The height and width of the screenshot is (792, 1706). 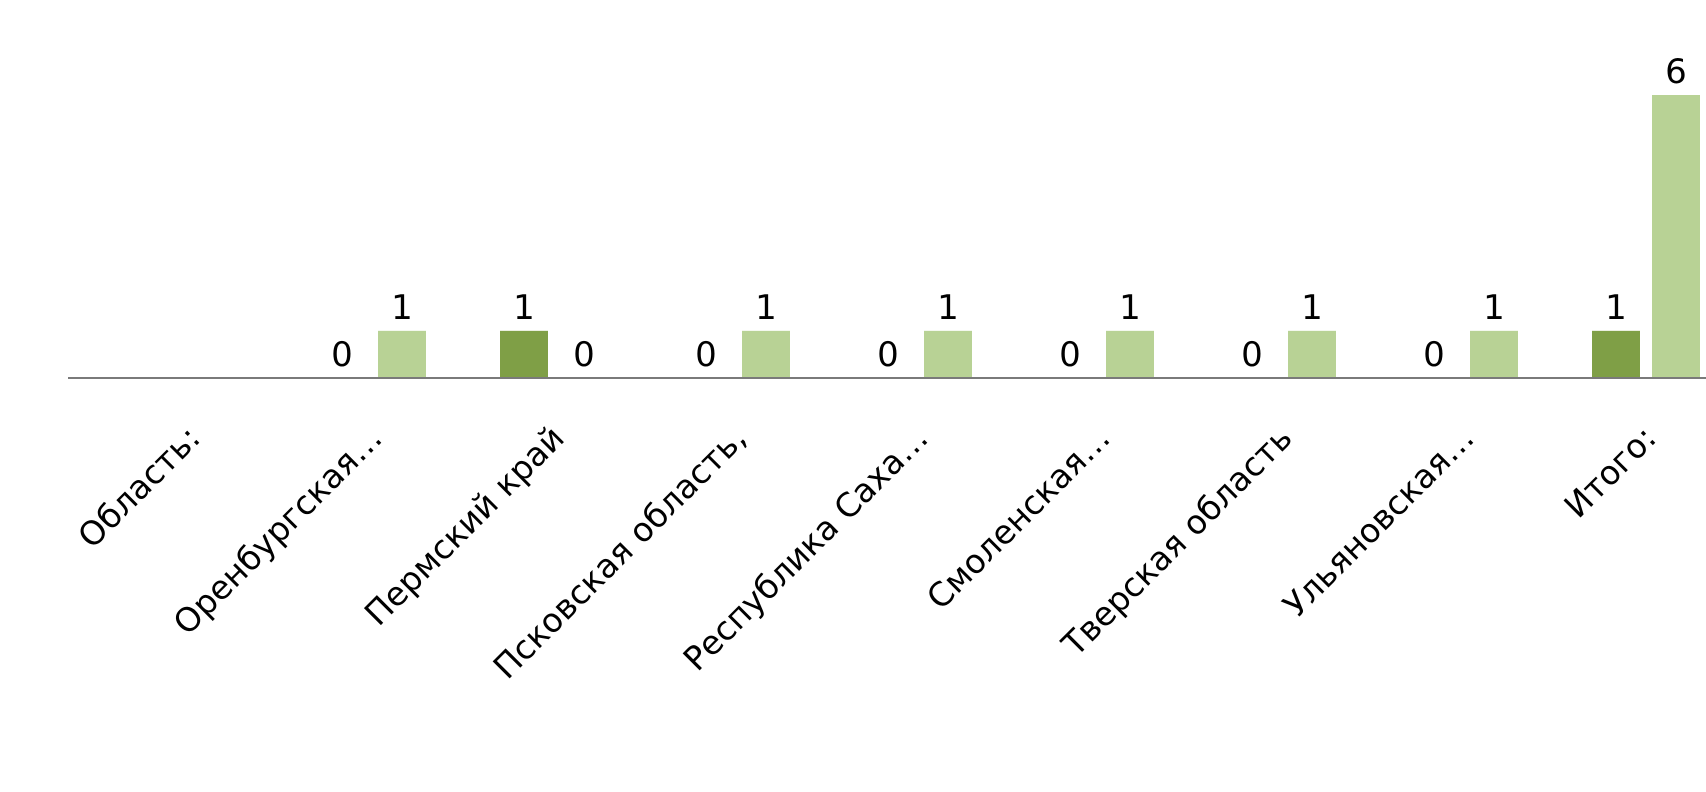 I want to click on data-label-series2-2: 0, so click(x=584, y=355).